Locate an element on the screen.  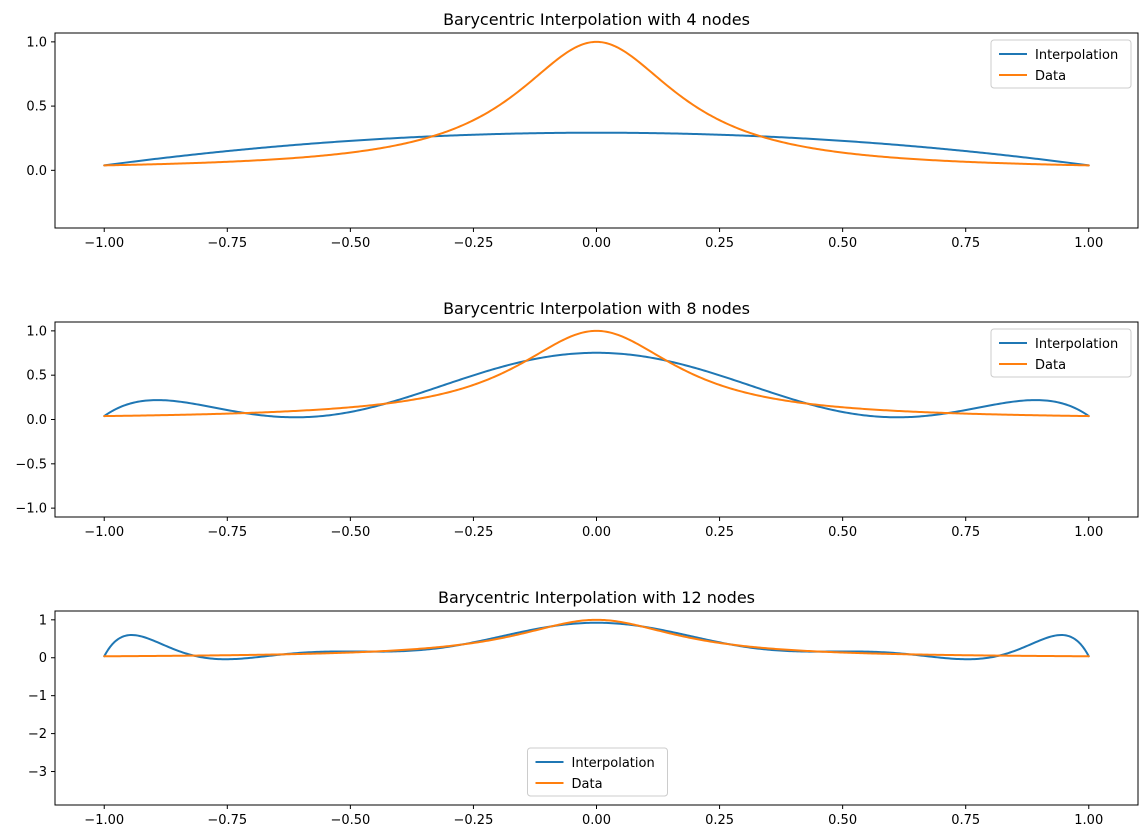
y-tick-label: −0.5 is located at coordinates (31, 464).